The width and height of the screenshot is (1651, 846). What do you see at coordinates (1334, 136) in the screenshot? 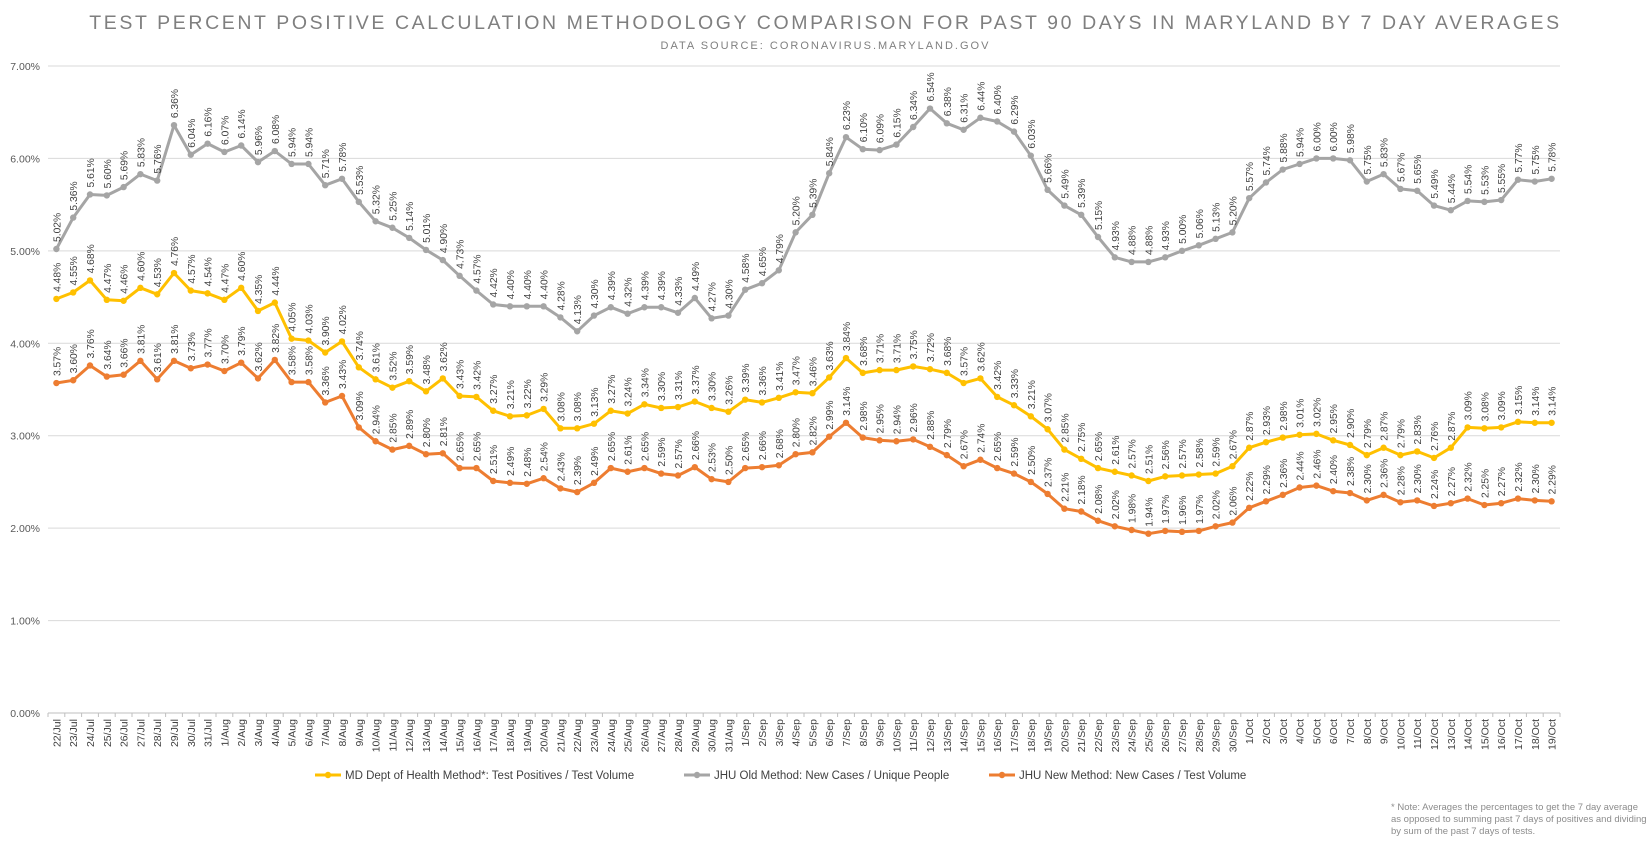
I see `data-label: 6.00%` at bounding box center [1334, 136].